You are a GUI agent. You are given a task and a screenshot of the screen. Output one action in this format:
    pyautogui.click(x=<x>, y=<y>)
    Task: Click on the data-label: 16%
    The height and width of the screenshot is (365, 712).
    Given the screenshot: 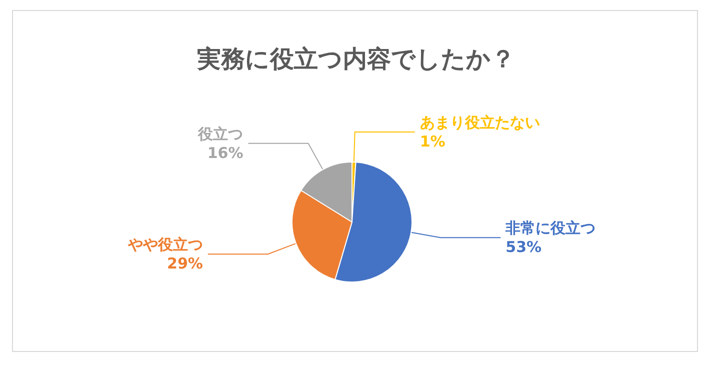 What is the action you would take?
    pyautogui.click(x=225, y=153)
    